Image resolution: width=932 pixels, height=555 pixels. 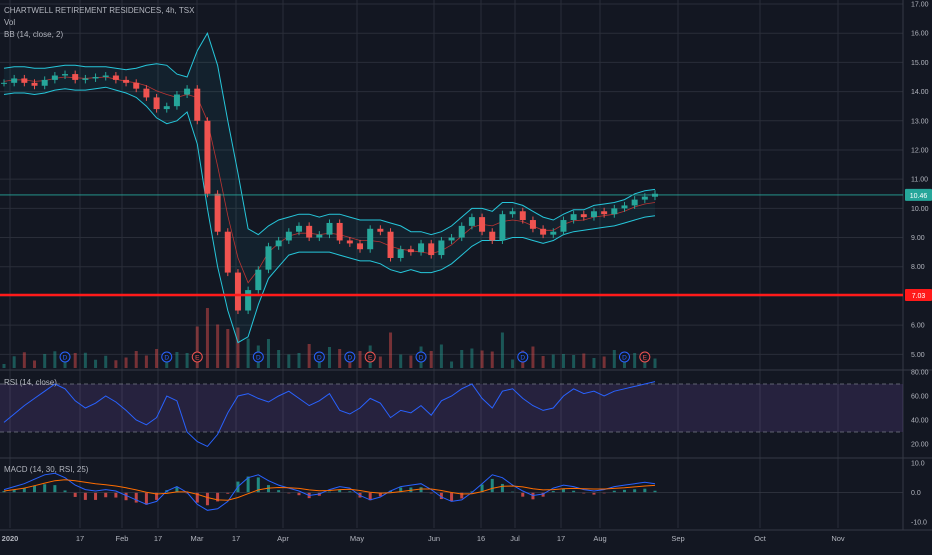 I want to click on date-axis-label: 2020, so click(x=10, y=538).